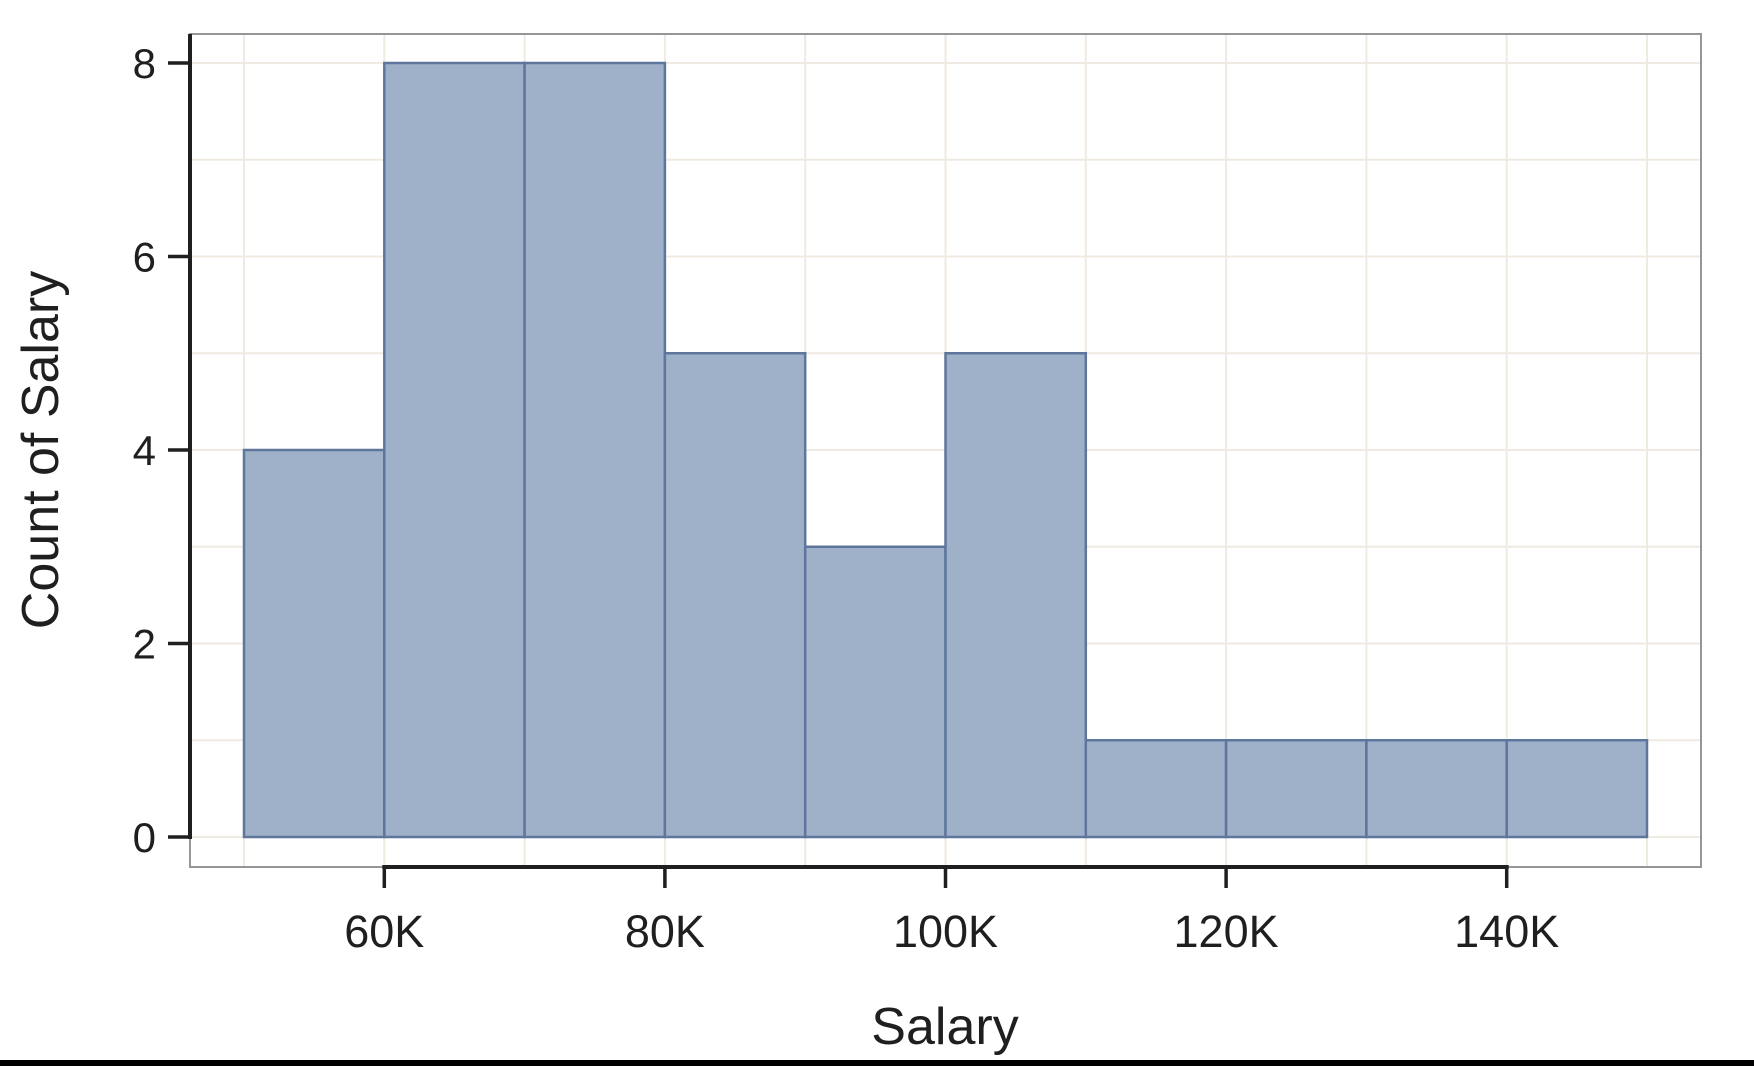 This screenshot has height=1066, width=1754. What do you see at coordinates (1436, 789) in the screenshot?
I see `histogram-bar-130K-140K` at bounding box center [1436, 789].